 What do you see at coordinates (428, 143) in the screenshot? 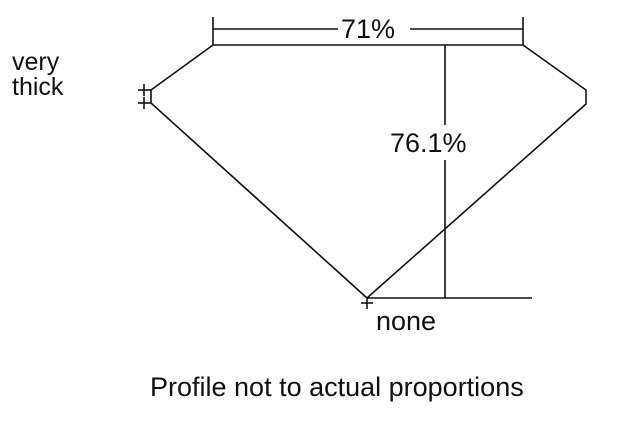
I see `depth-percentage: 76.1%` at bounding box center [428, 143].